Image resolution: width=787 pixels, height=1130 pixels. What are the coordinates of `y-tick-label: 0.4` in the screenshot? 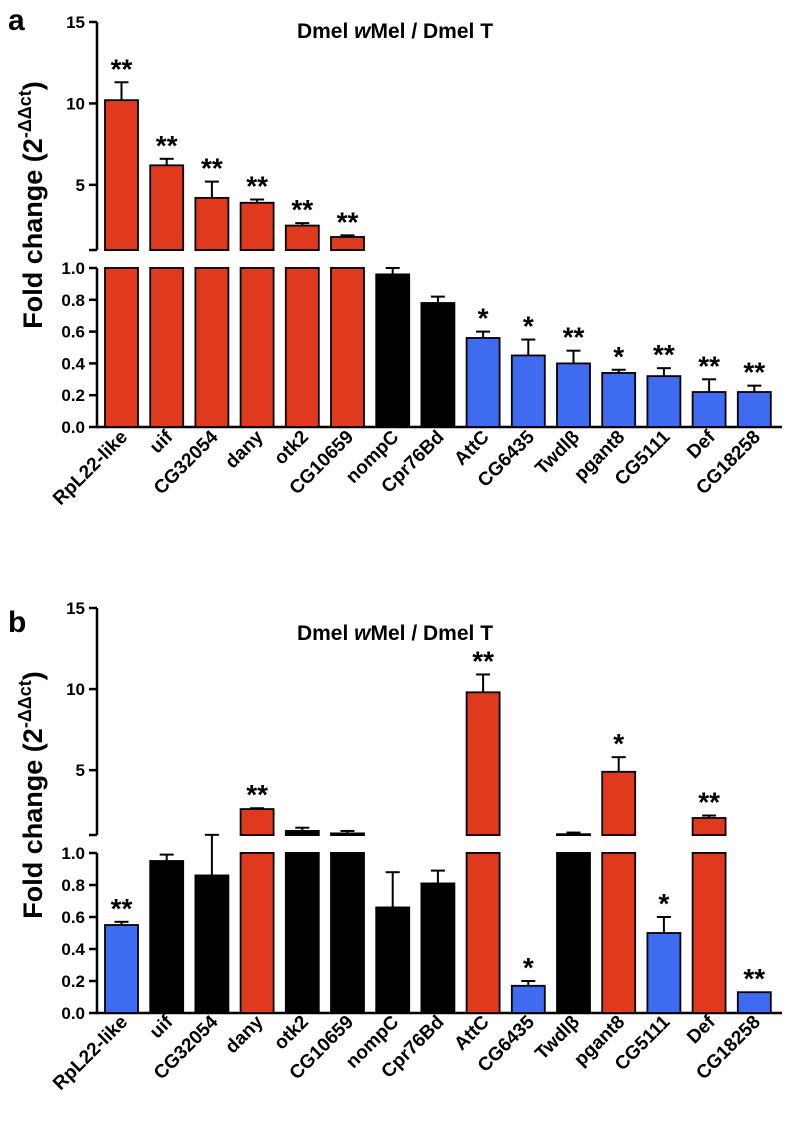 It's located at (73, 363).